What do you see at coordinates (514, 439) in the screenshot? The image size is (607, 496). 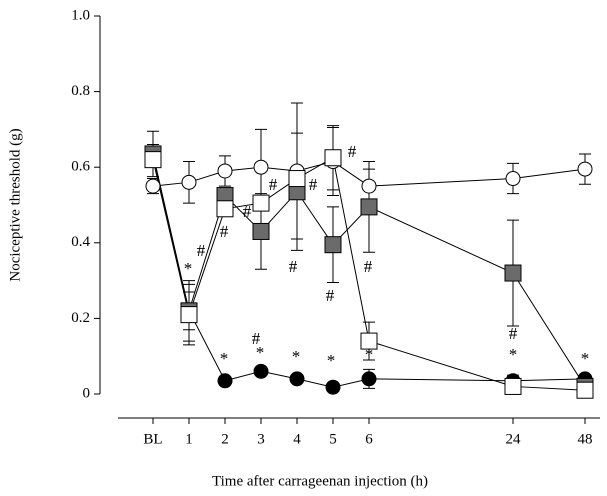 I see `x-tick-label: 24` at bounding box center [514, 439].